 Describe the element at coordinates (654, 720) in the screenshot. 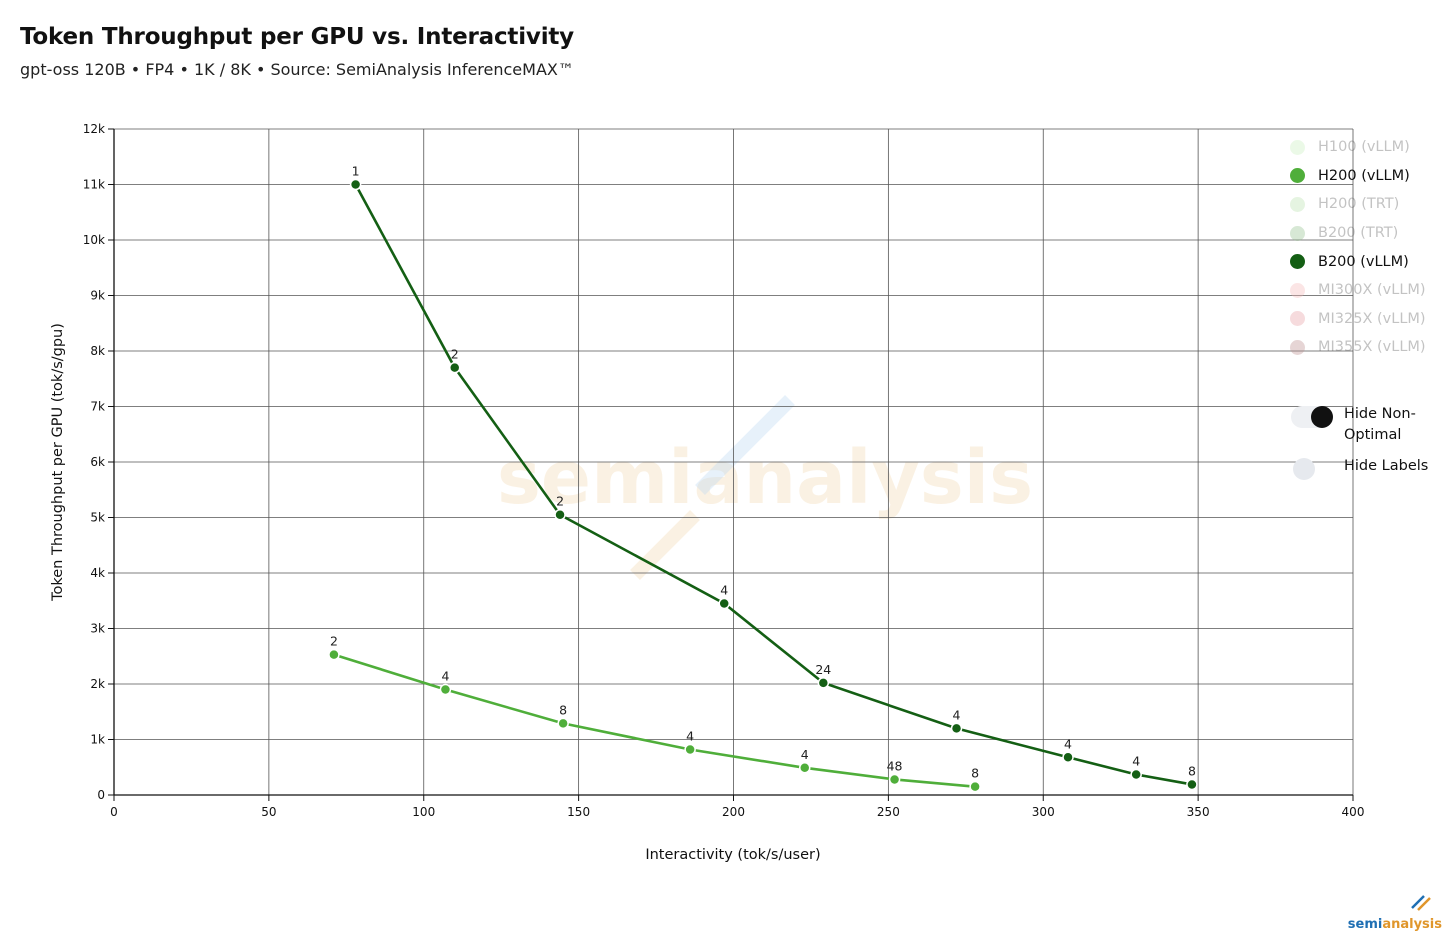

I see `series-line` at that location.